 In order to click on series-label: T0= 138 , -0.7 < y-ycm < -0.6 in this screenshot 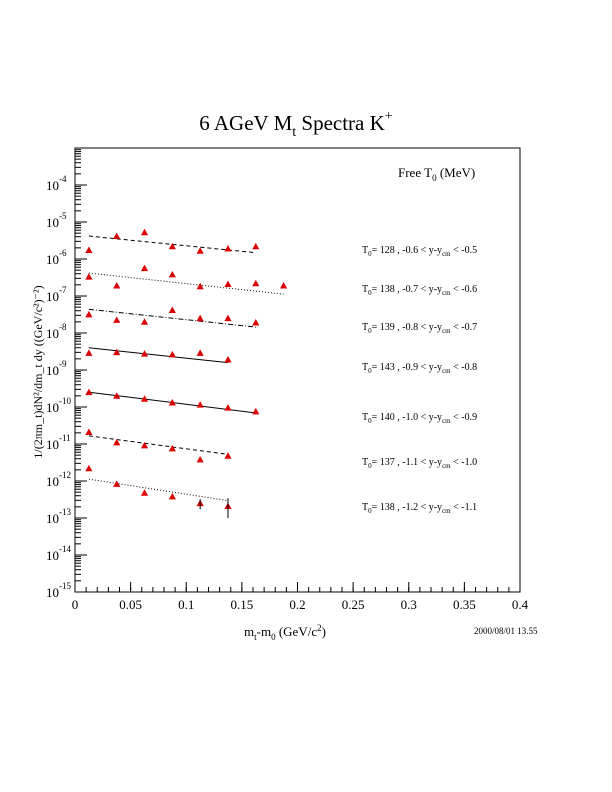, I will do `click(419, 290)`.